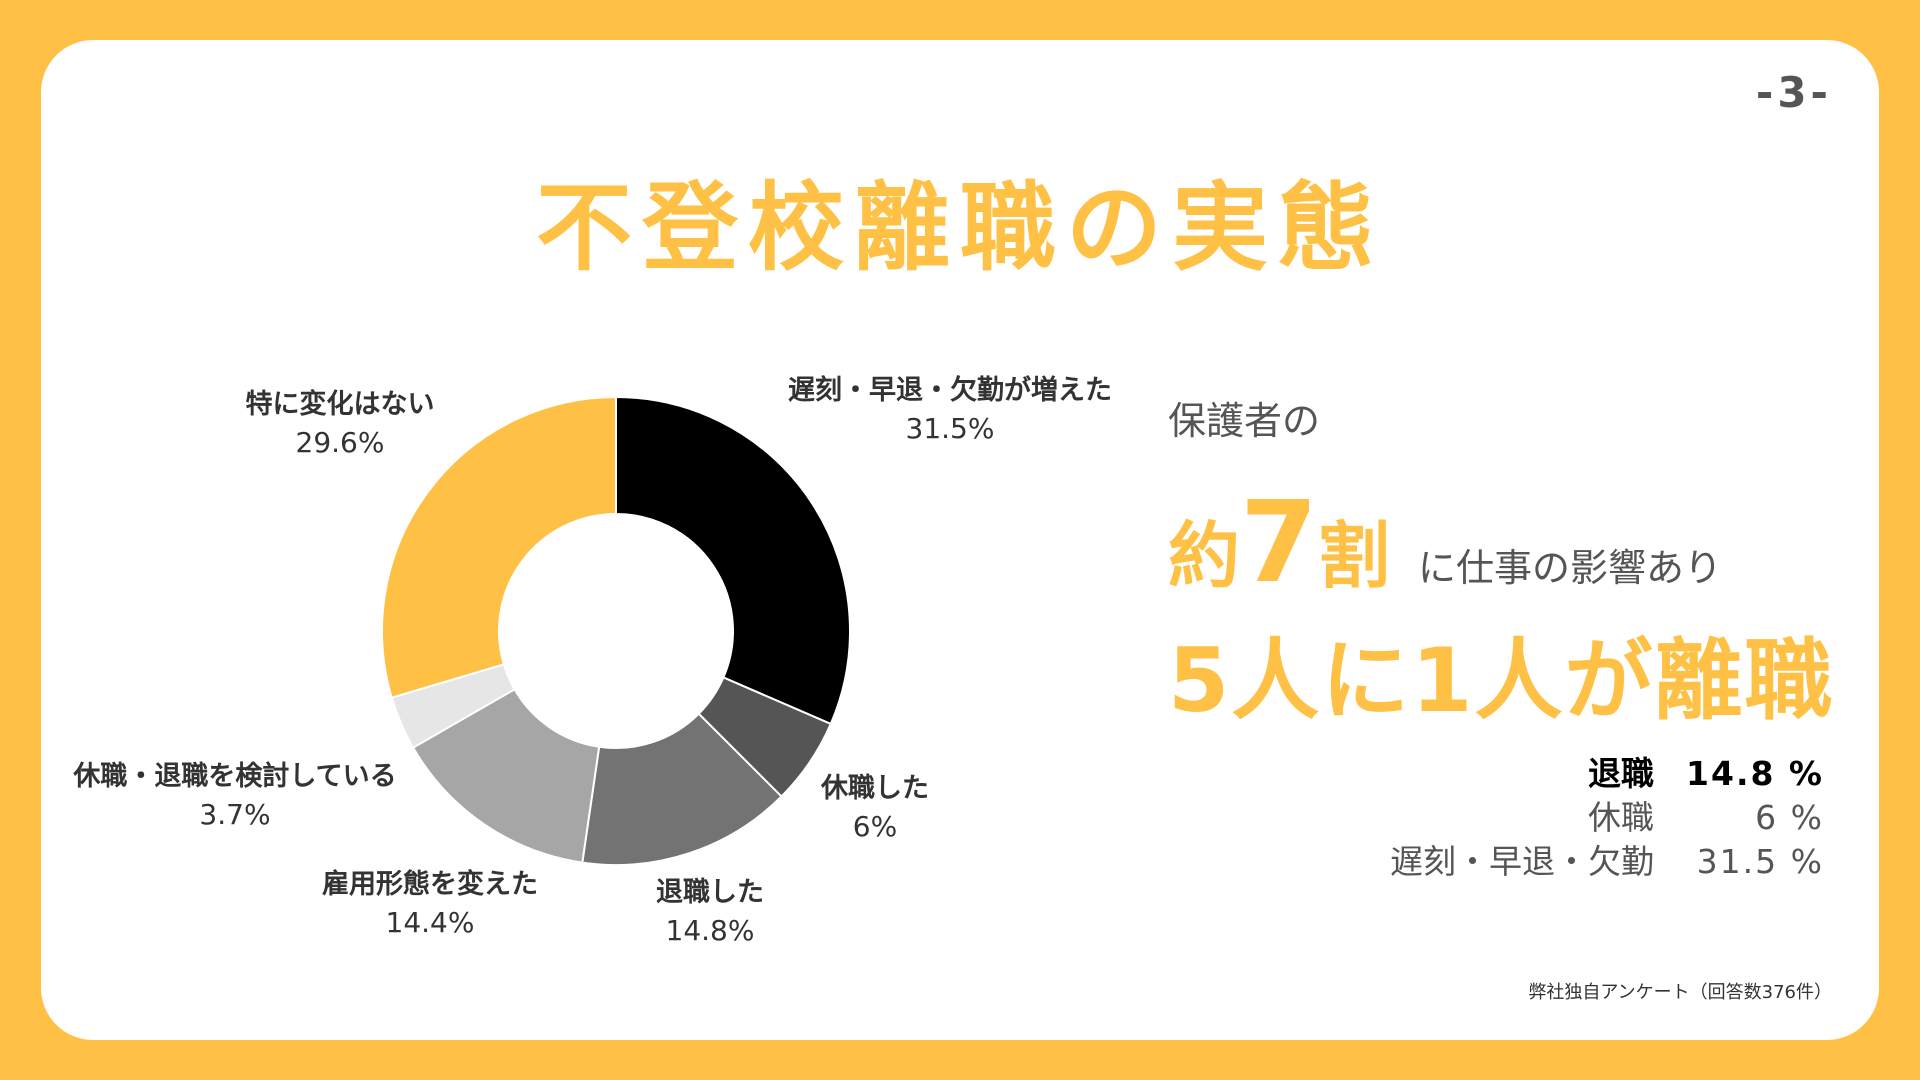 Image resolution: width=1920 pixels, height=1080 pixels. I want to click on label-leave: 休職した 6%, so click(875, 808).